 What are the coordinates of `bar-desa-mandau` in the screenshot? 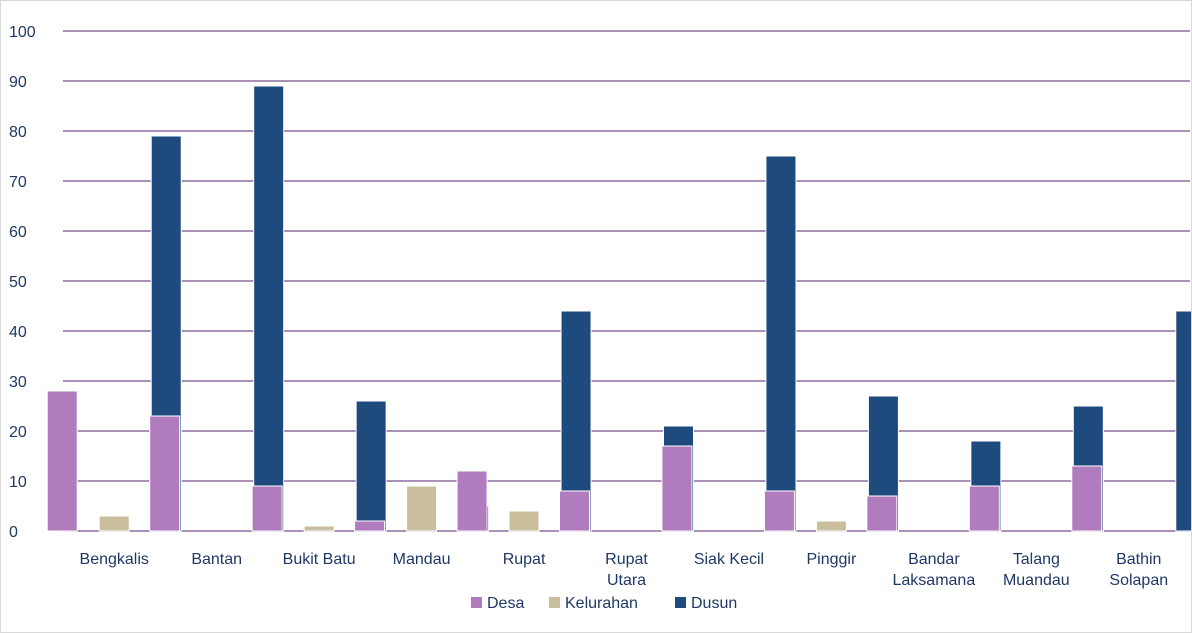 It's located at (370, 526).